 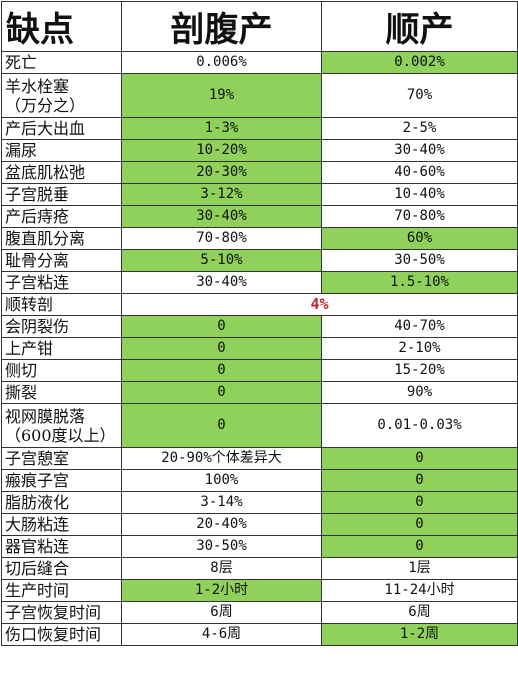 What do you see at coordinates (419, 128) in the screenshot?
I see `natural-value-cell: 2-5%` at bounding box center [419, 128].